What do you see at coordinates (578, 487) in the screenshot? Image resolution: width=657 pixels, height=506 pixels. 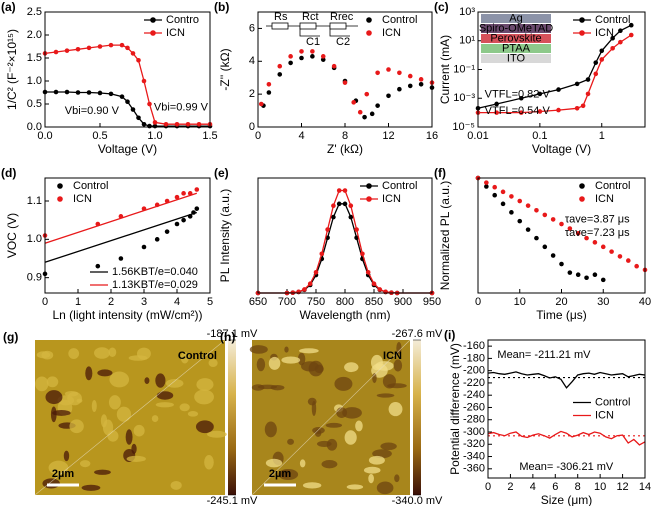 I see `x-tick-label: 8` at bounding box center [578, 487].